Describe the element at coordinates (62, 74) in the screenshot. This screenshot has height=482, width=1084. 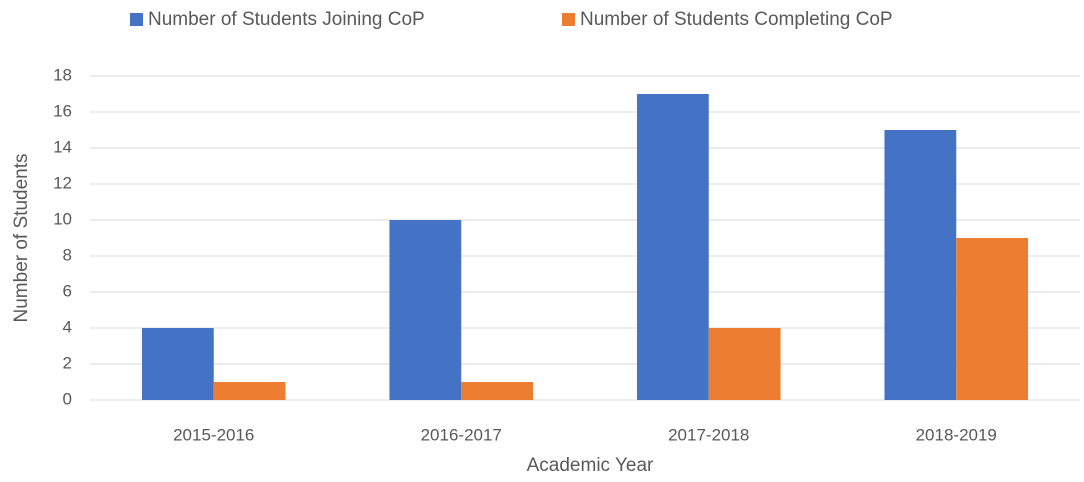
I see `y-tick-label: 18` at that location.